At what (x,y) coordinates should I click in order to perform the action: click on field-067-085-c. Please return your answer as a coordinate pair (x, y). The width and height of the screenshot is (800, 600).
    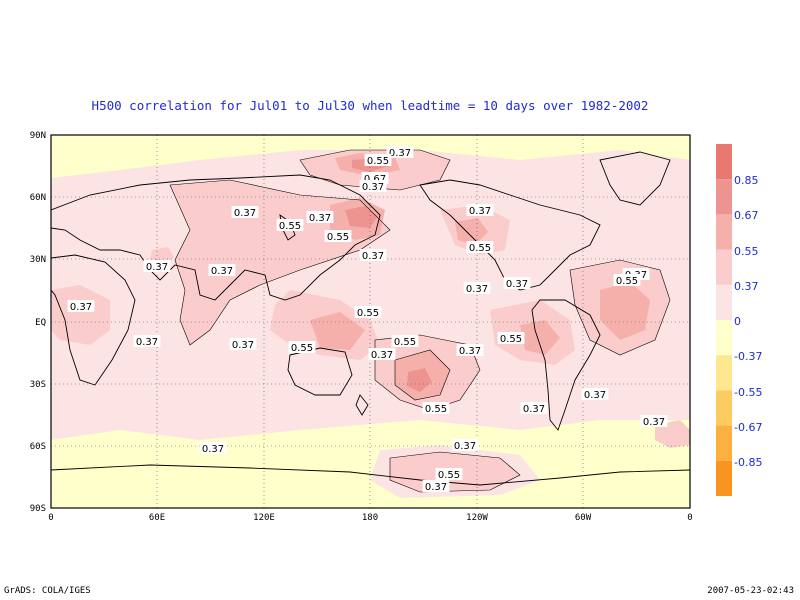
    Looking at the image, I should click on (419, 380).